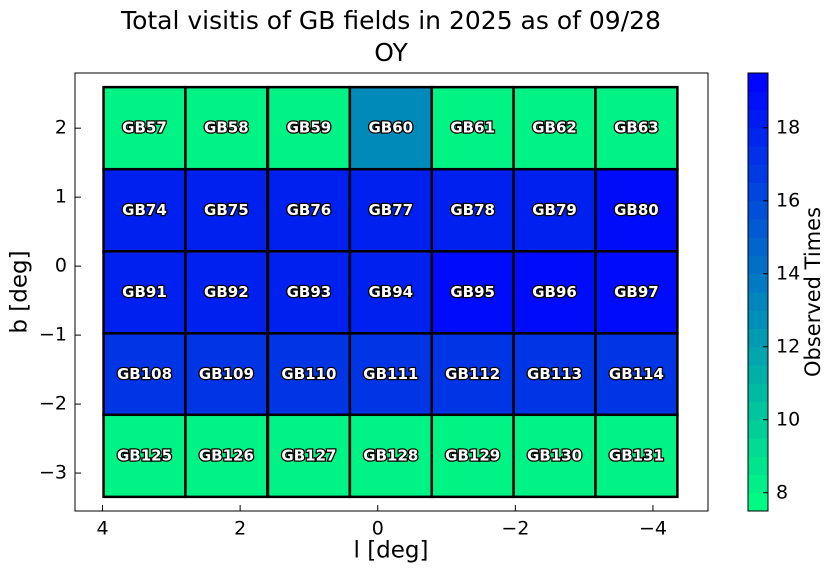 This screenshot has height=575, width=835. I want to click on colorbar-tick-label: 18, so click(788, 127).